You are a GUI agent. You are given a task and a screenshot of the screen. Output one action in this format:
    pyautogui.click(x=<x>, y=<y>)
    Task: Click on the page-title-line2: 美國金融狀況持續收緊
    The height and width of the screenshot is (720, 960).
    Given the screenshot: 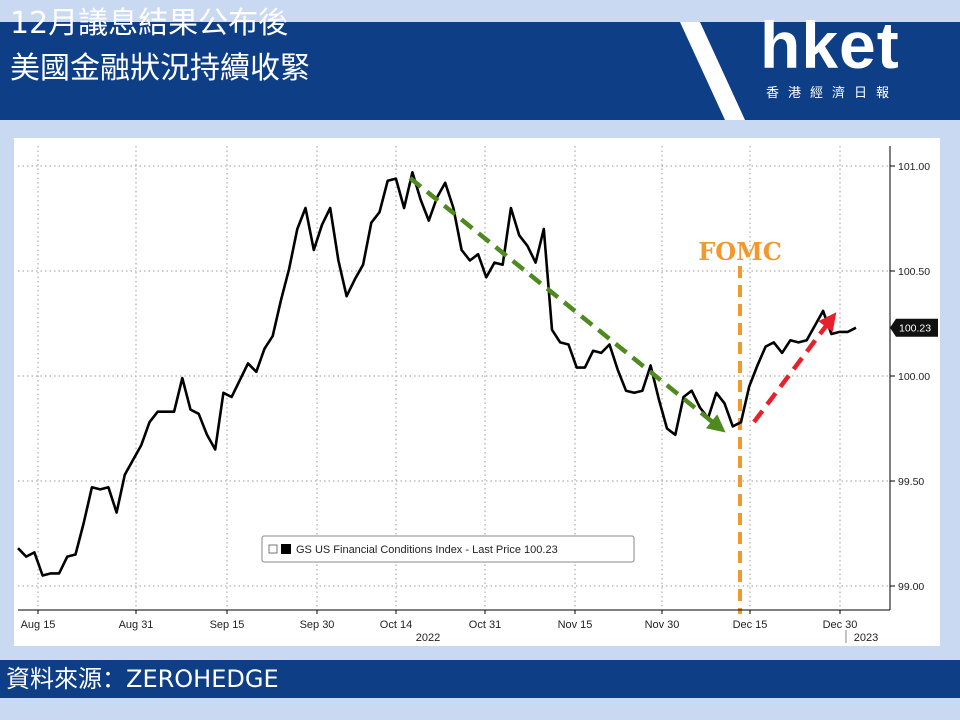 What is the action you would take?
    pyautogui.click(x=160, y=68)
    